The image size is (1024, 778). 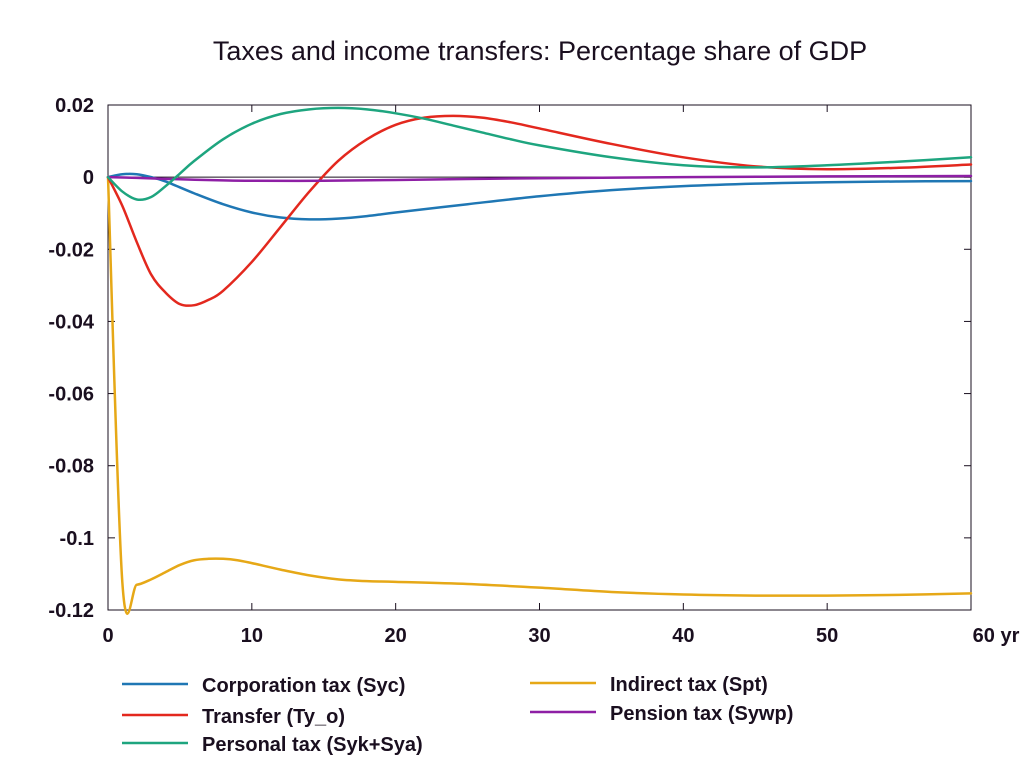 What do you see at coordinates (996, 636) in the screenshot?
I see `x-tick-label: 60 yr` at bounding box center [996, 636].